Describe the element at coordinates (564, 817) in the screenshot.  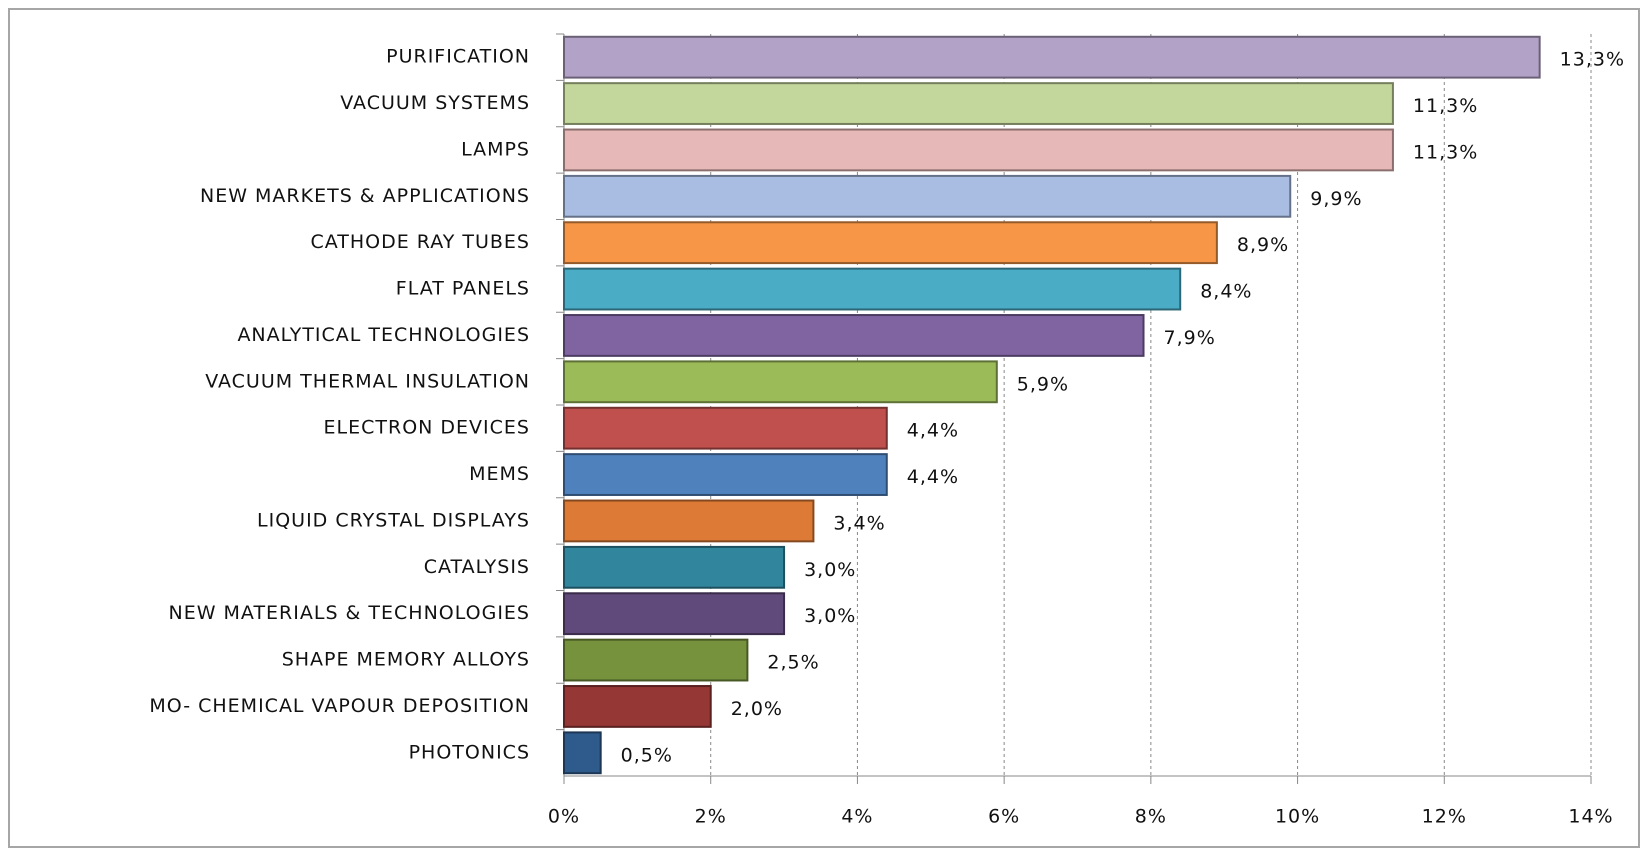
I see `x-tick-label: 0%` at that location.